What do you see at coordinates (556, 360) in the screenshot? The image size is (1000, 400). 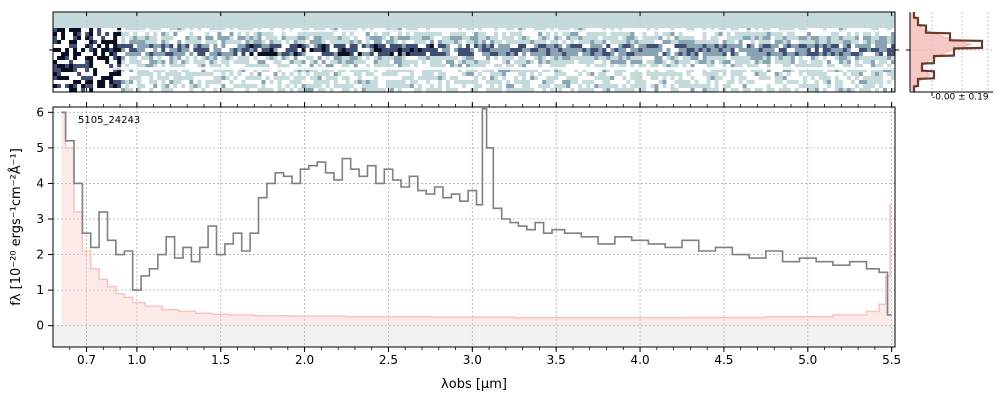 I see `x-tick-label: 3.5` at bounding box center [556, 360].